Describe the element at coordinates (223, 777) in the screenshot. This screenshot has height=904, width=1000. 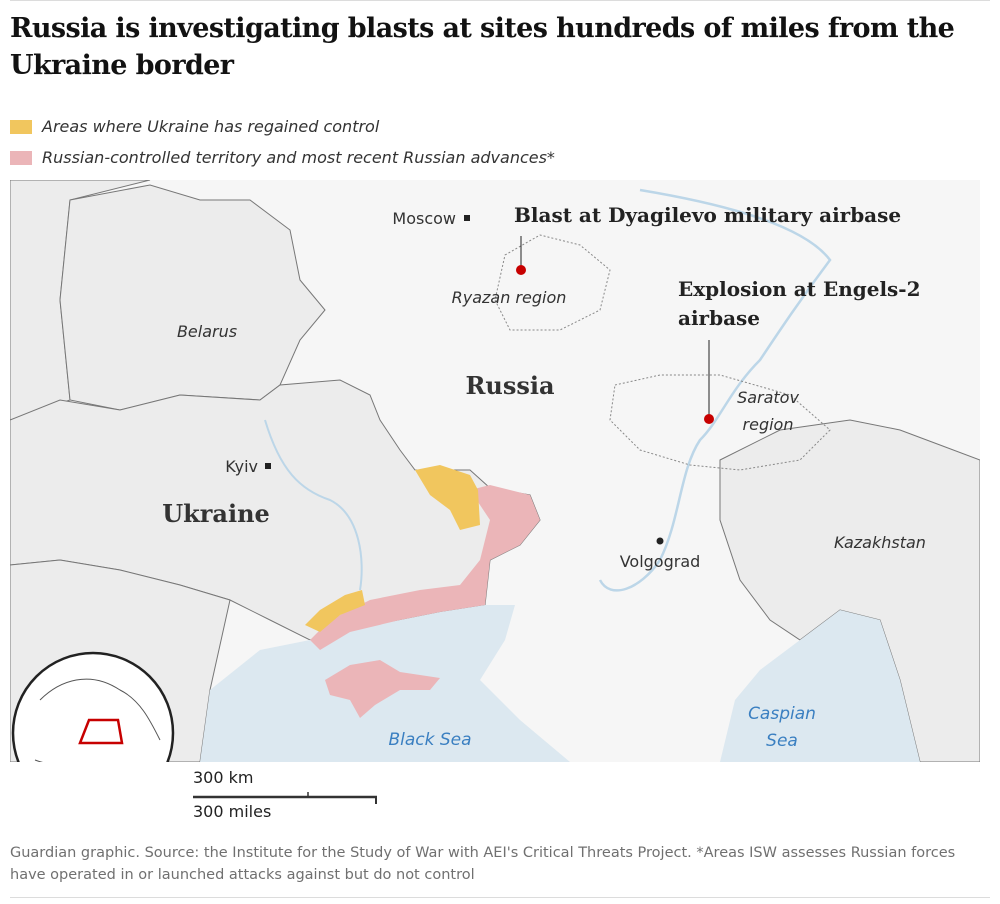
I see `scale-km: 300 km` at that location.